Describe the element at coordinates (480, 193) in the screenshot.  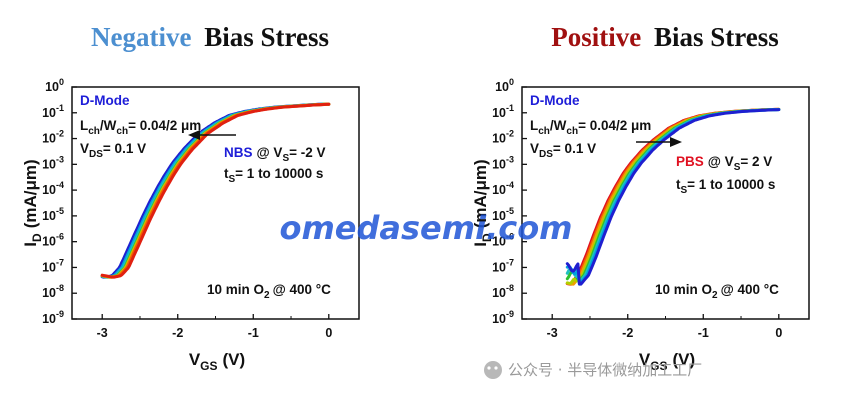
I see `ylabel-unit: (mA/μm)` at that location.